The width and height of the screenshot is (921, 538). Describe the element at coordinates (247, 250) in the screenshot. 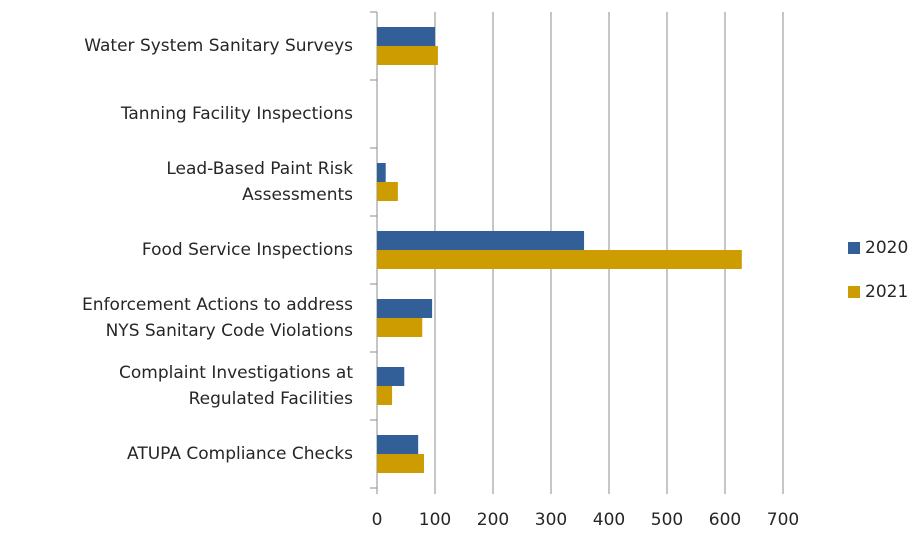

I see `y-tick-label: Food Service Inspections` at that location.